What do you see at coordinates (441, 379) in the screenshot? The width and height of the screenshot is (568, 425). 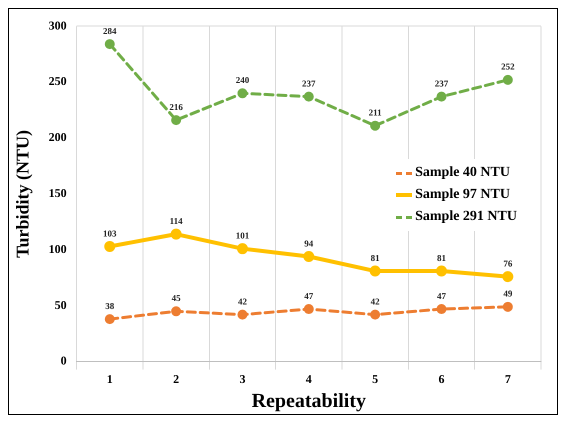 I see `x-tick-label: 6` at bounding box center [441, 379].